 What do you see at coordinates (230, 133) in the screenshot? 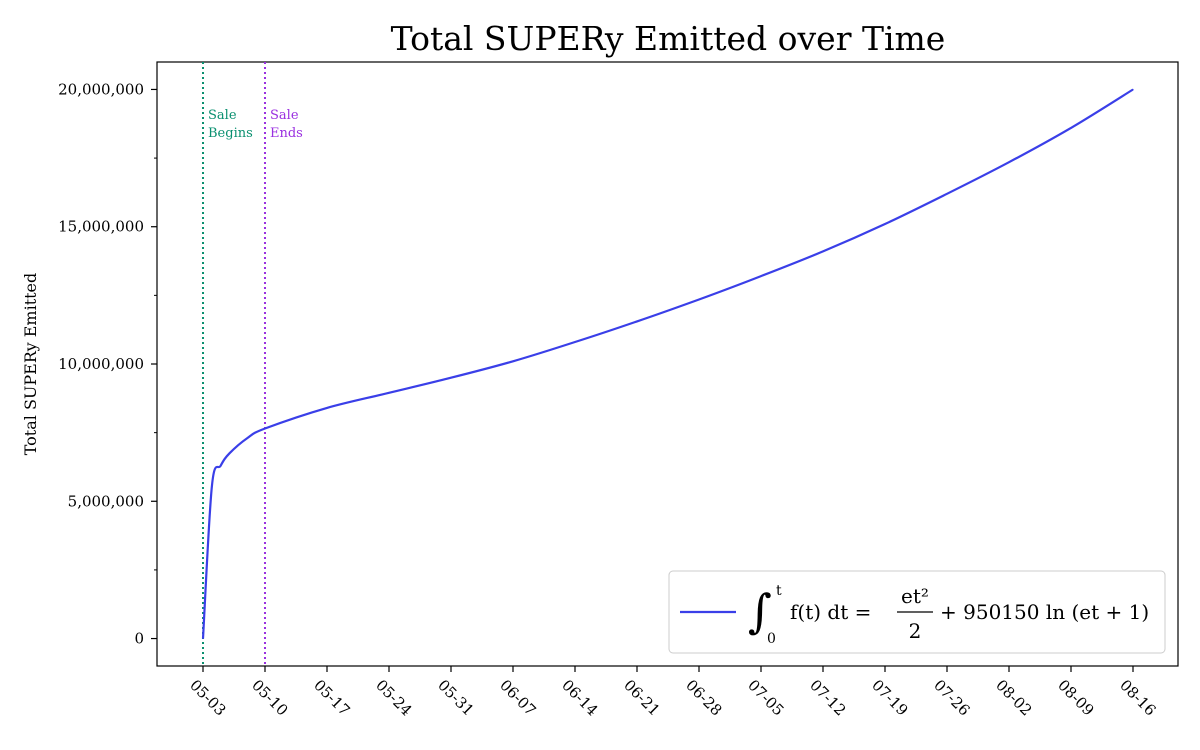
I see `event-label-line2: Begins` at bounding box center [230, 133].